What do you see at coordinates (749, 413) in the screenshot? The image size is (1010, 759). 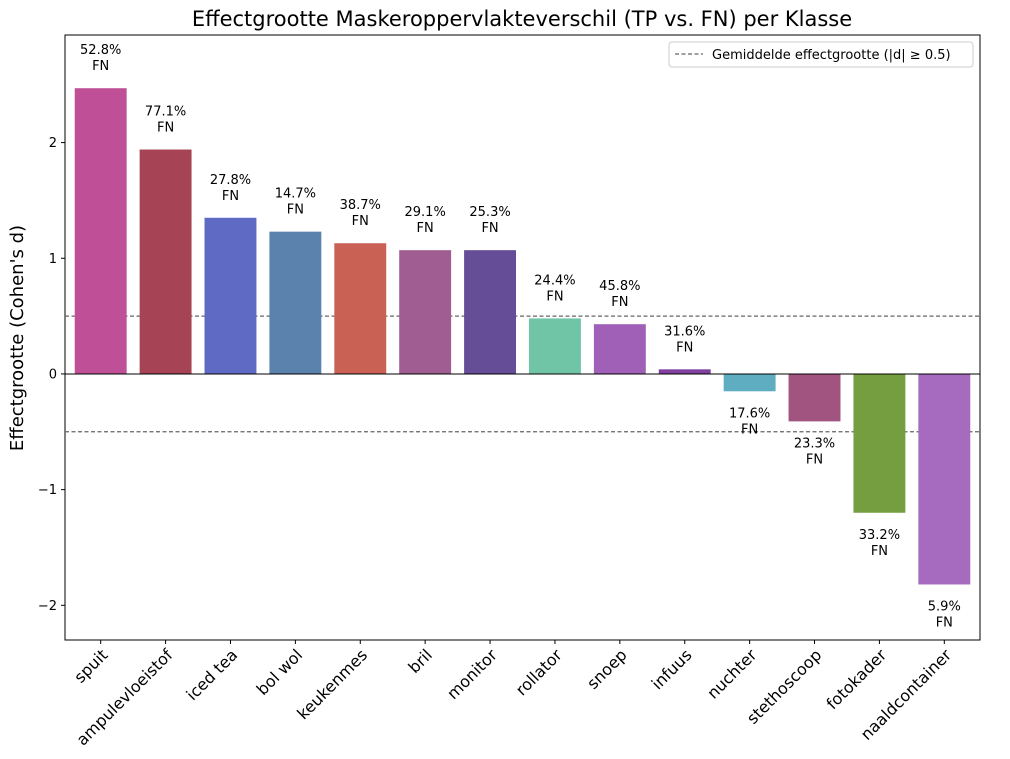 I see `bar-annotation-percent: 17.6%` at bounding box center [749, 413].